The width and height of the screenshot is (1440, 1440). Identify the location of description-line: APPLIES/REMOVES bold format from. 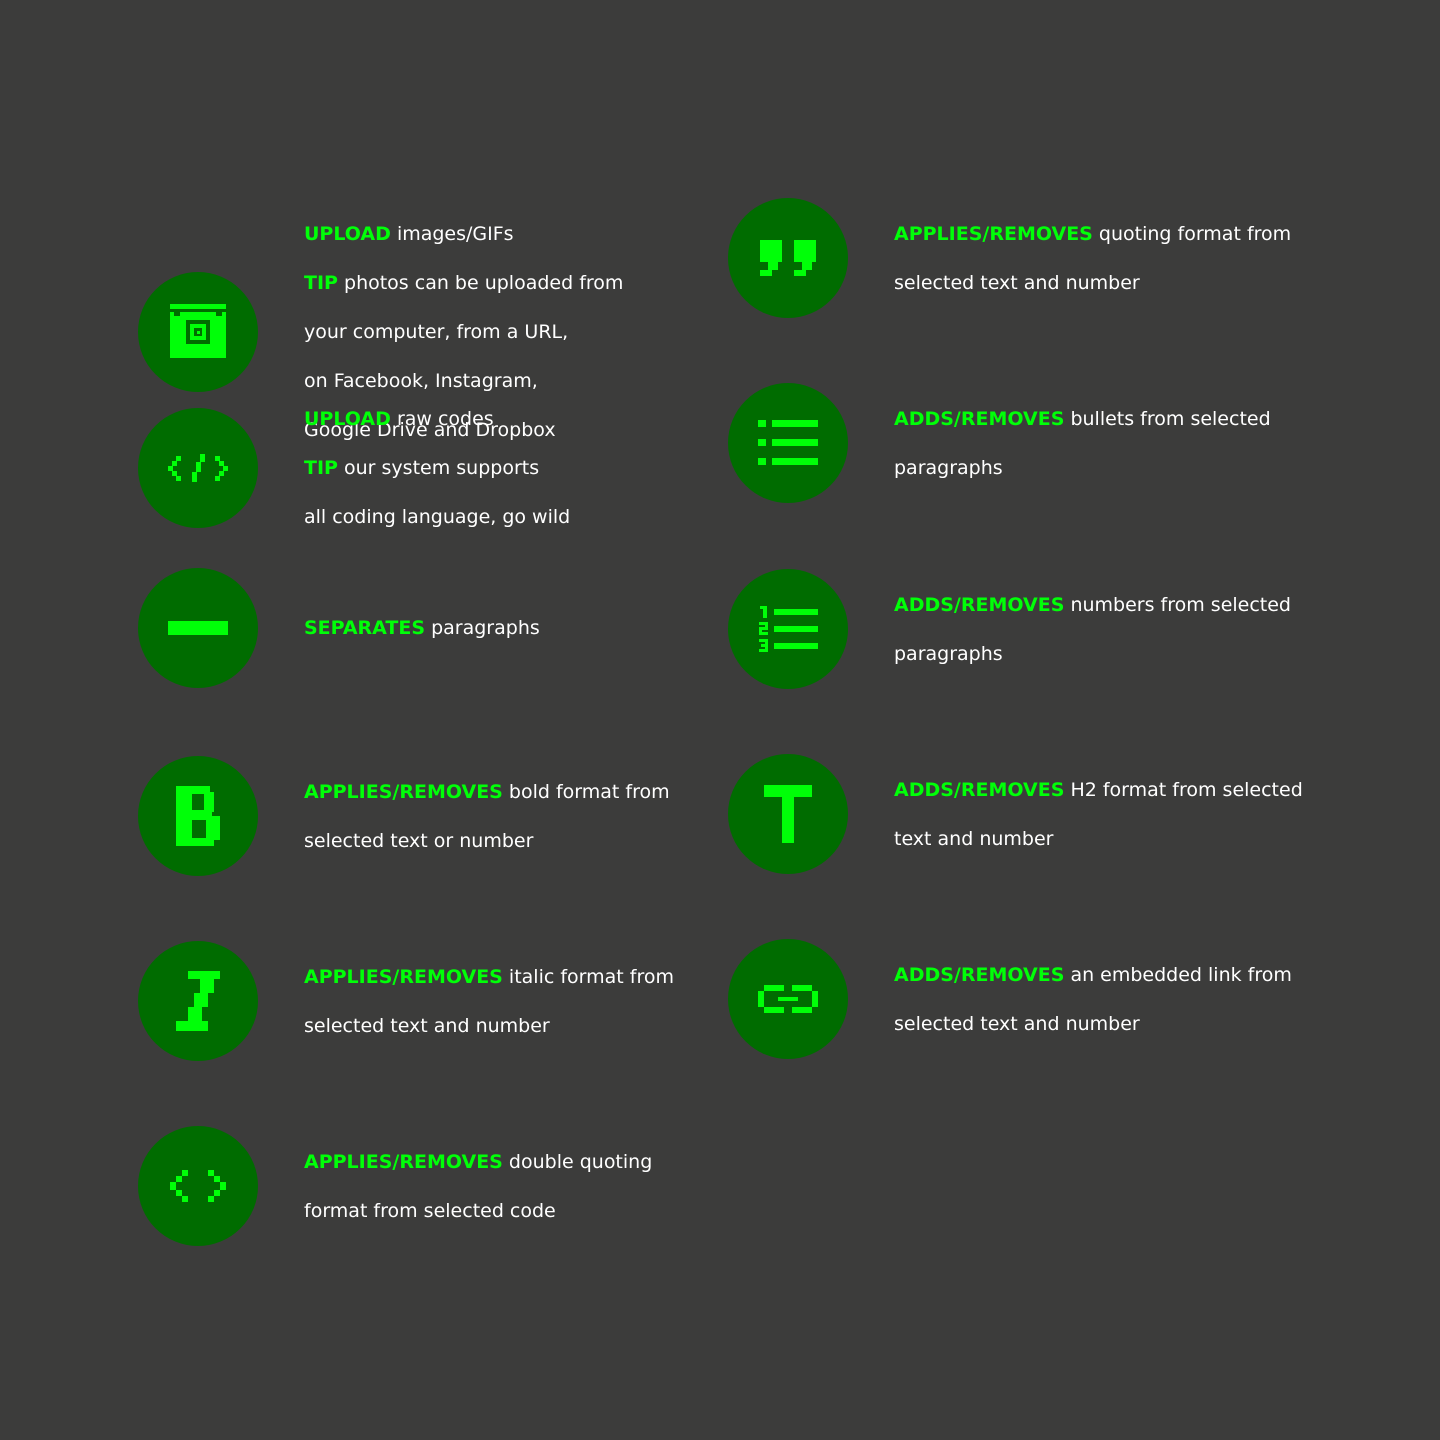
(487, 792).